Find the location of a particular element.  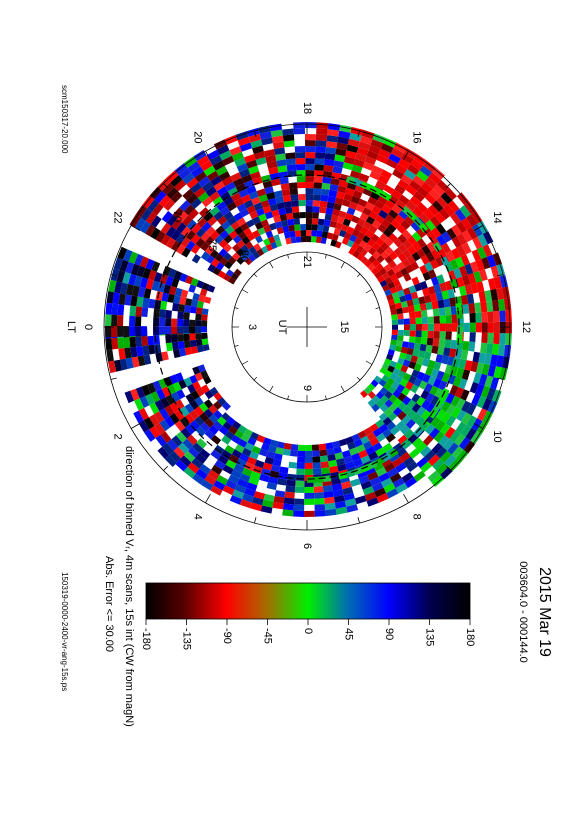

colorbar is located at coordinates (308, 601).